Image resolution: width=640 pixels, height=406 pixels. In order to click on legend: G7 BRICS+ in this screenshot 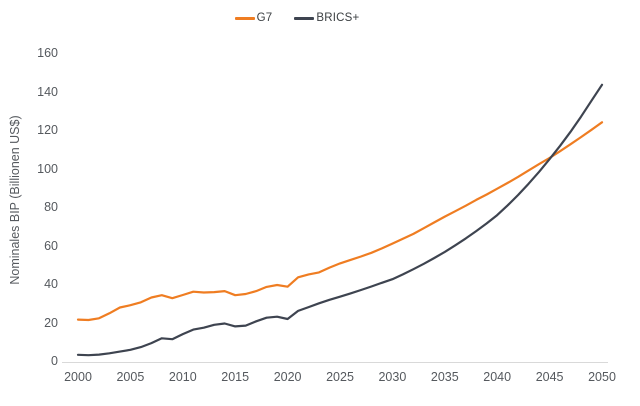, I will do `click(320, 18)`.